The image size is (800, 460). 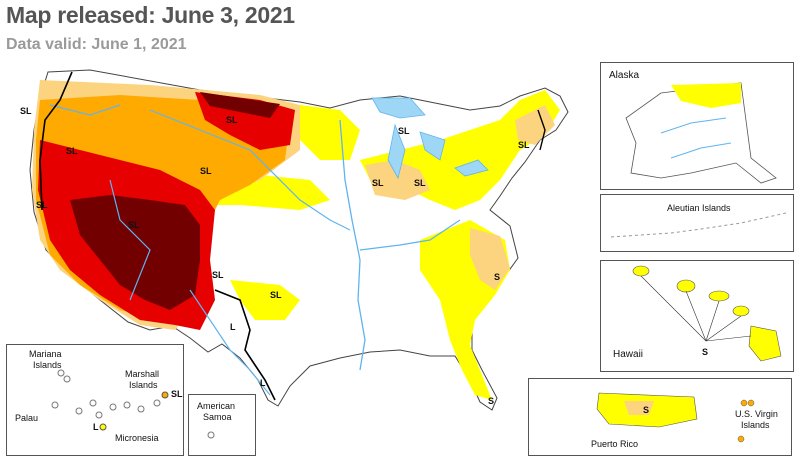 What do you see at coordinates (639, 408) in the screenshot?
I see `d1-area-puerto-rico` at bounding box center [639, 408].